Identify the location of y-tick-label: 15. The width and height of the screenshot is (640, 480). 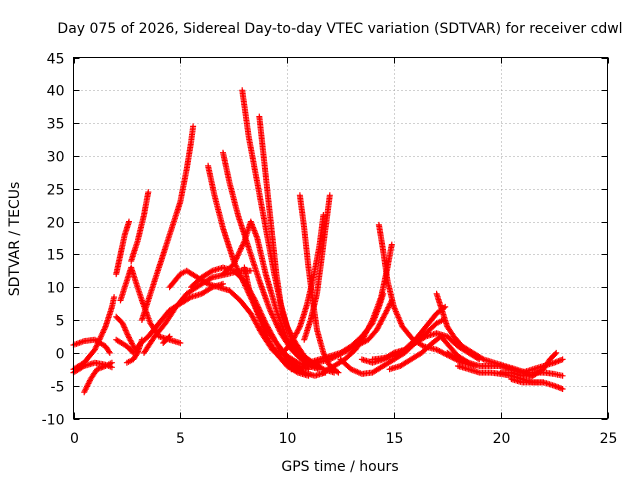
(56, 256).